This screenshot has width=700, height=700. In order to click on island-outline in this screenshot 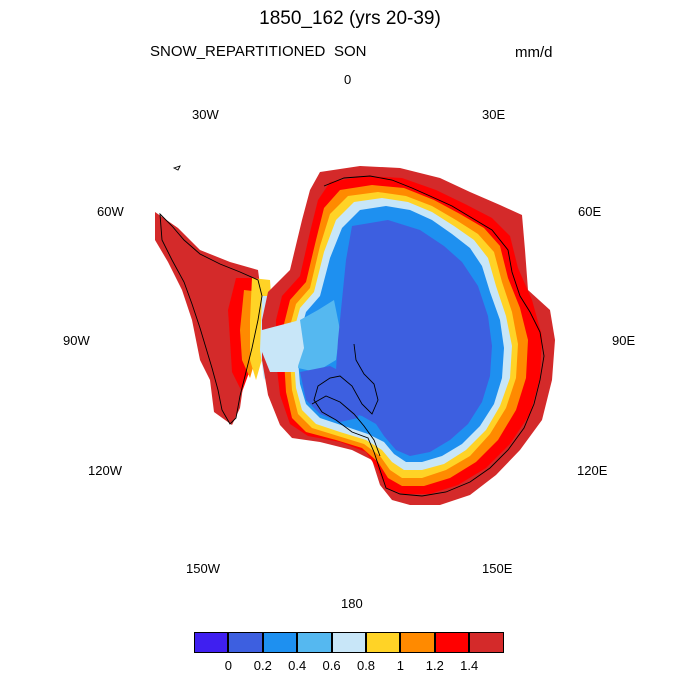, I will do `click(176, 168)`.